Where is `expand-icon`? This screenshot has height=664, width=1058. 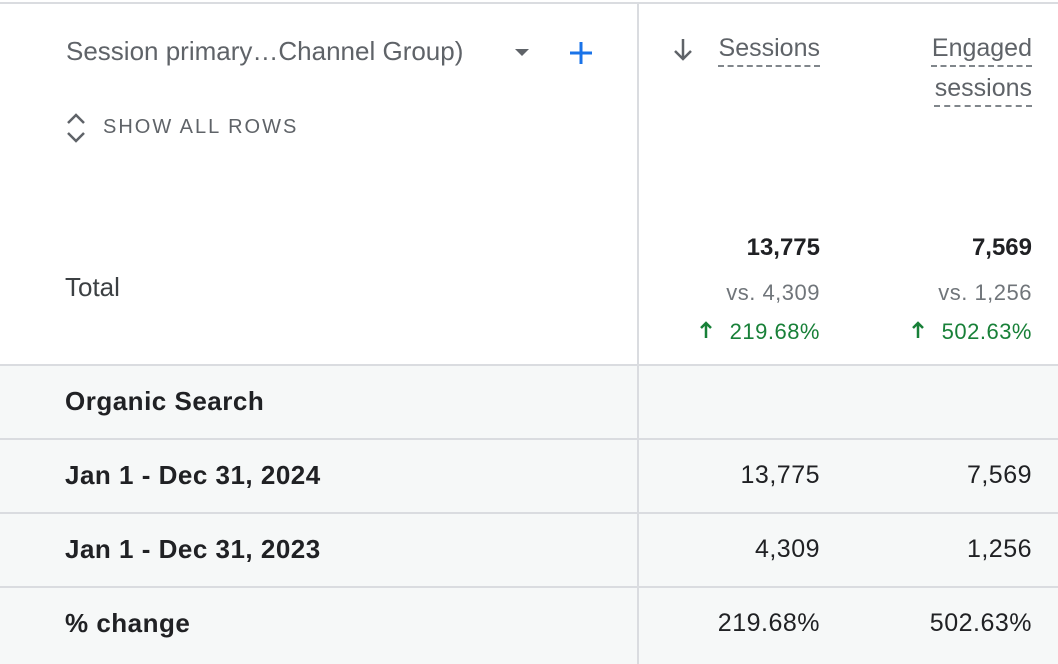
expand-icon is located at coordinates (76, 128).